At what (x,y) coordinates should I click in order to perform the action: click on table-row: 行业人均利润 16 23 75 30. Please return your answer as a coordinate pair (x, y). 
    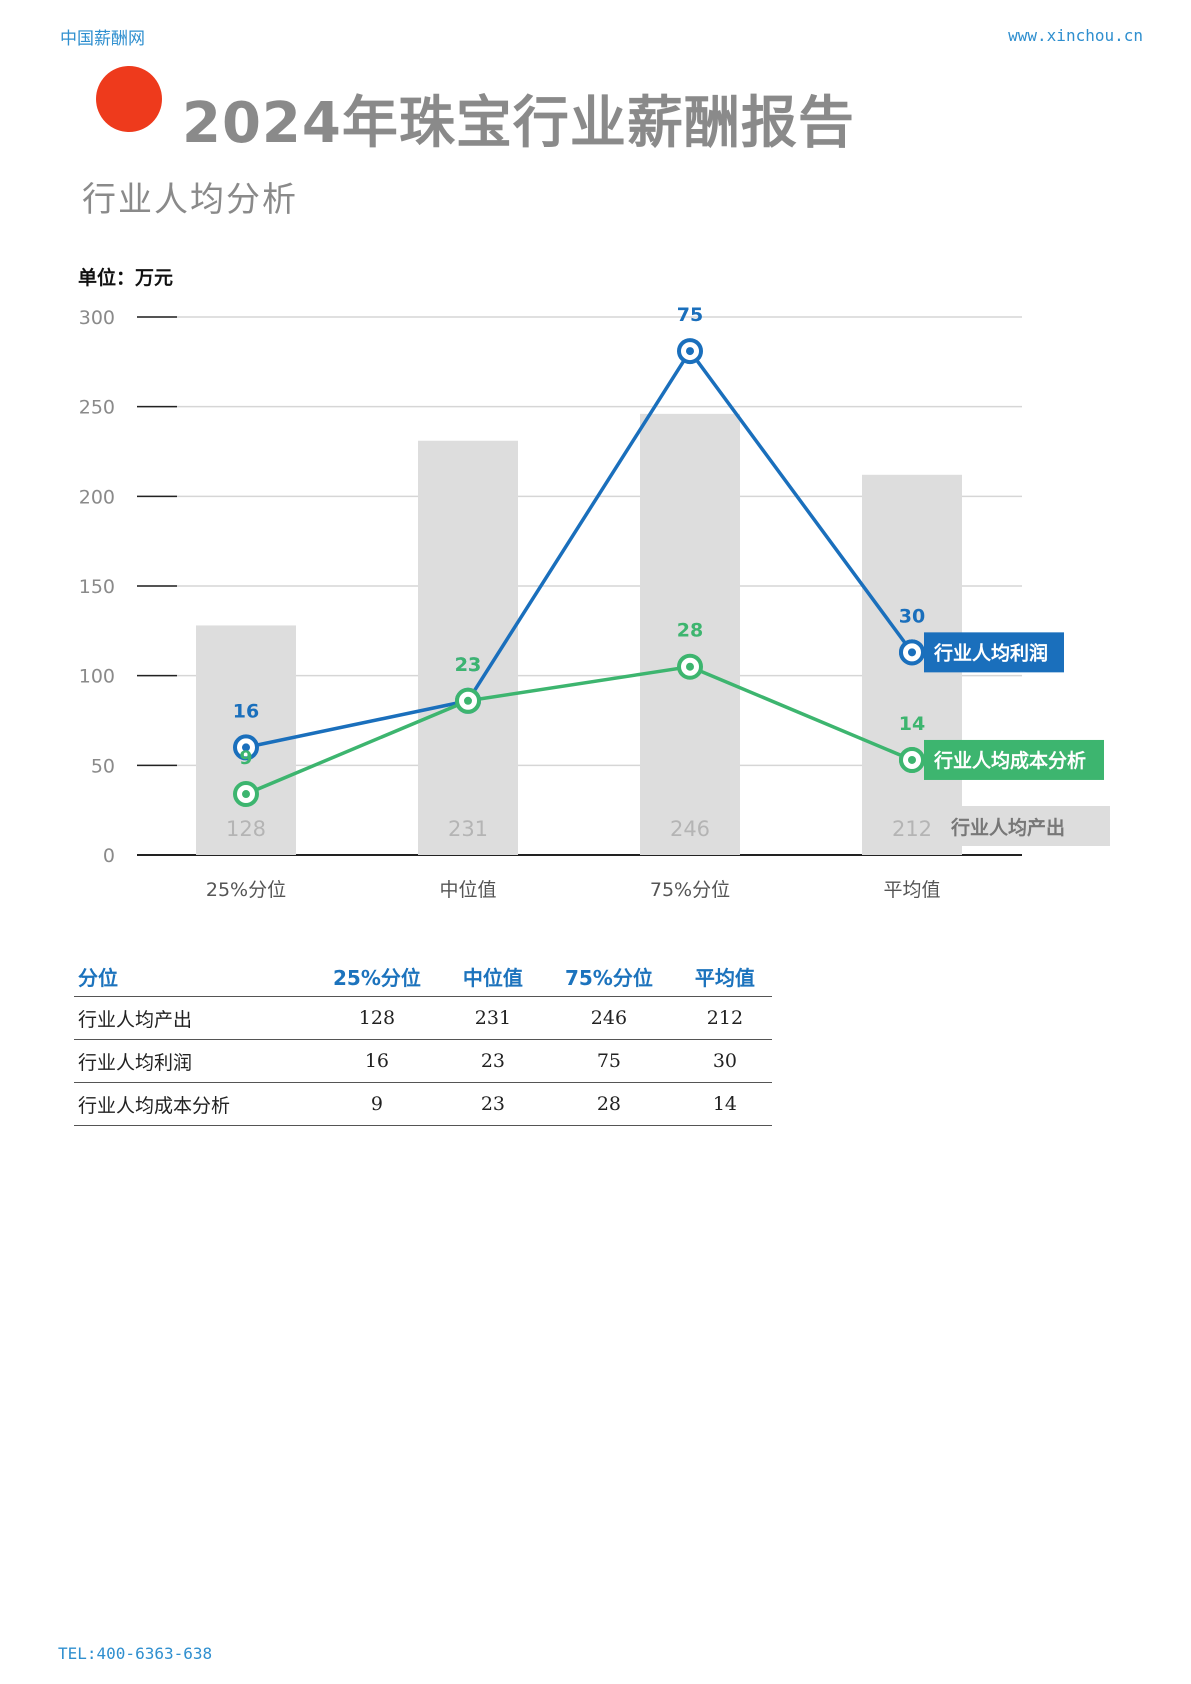
    Looking at the image, I should click on (423, 1061).